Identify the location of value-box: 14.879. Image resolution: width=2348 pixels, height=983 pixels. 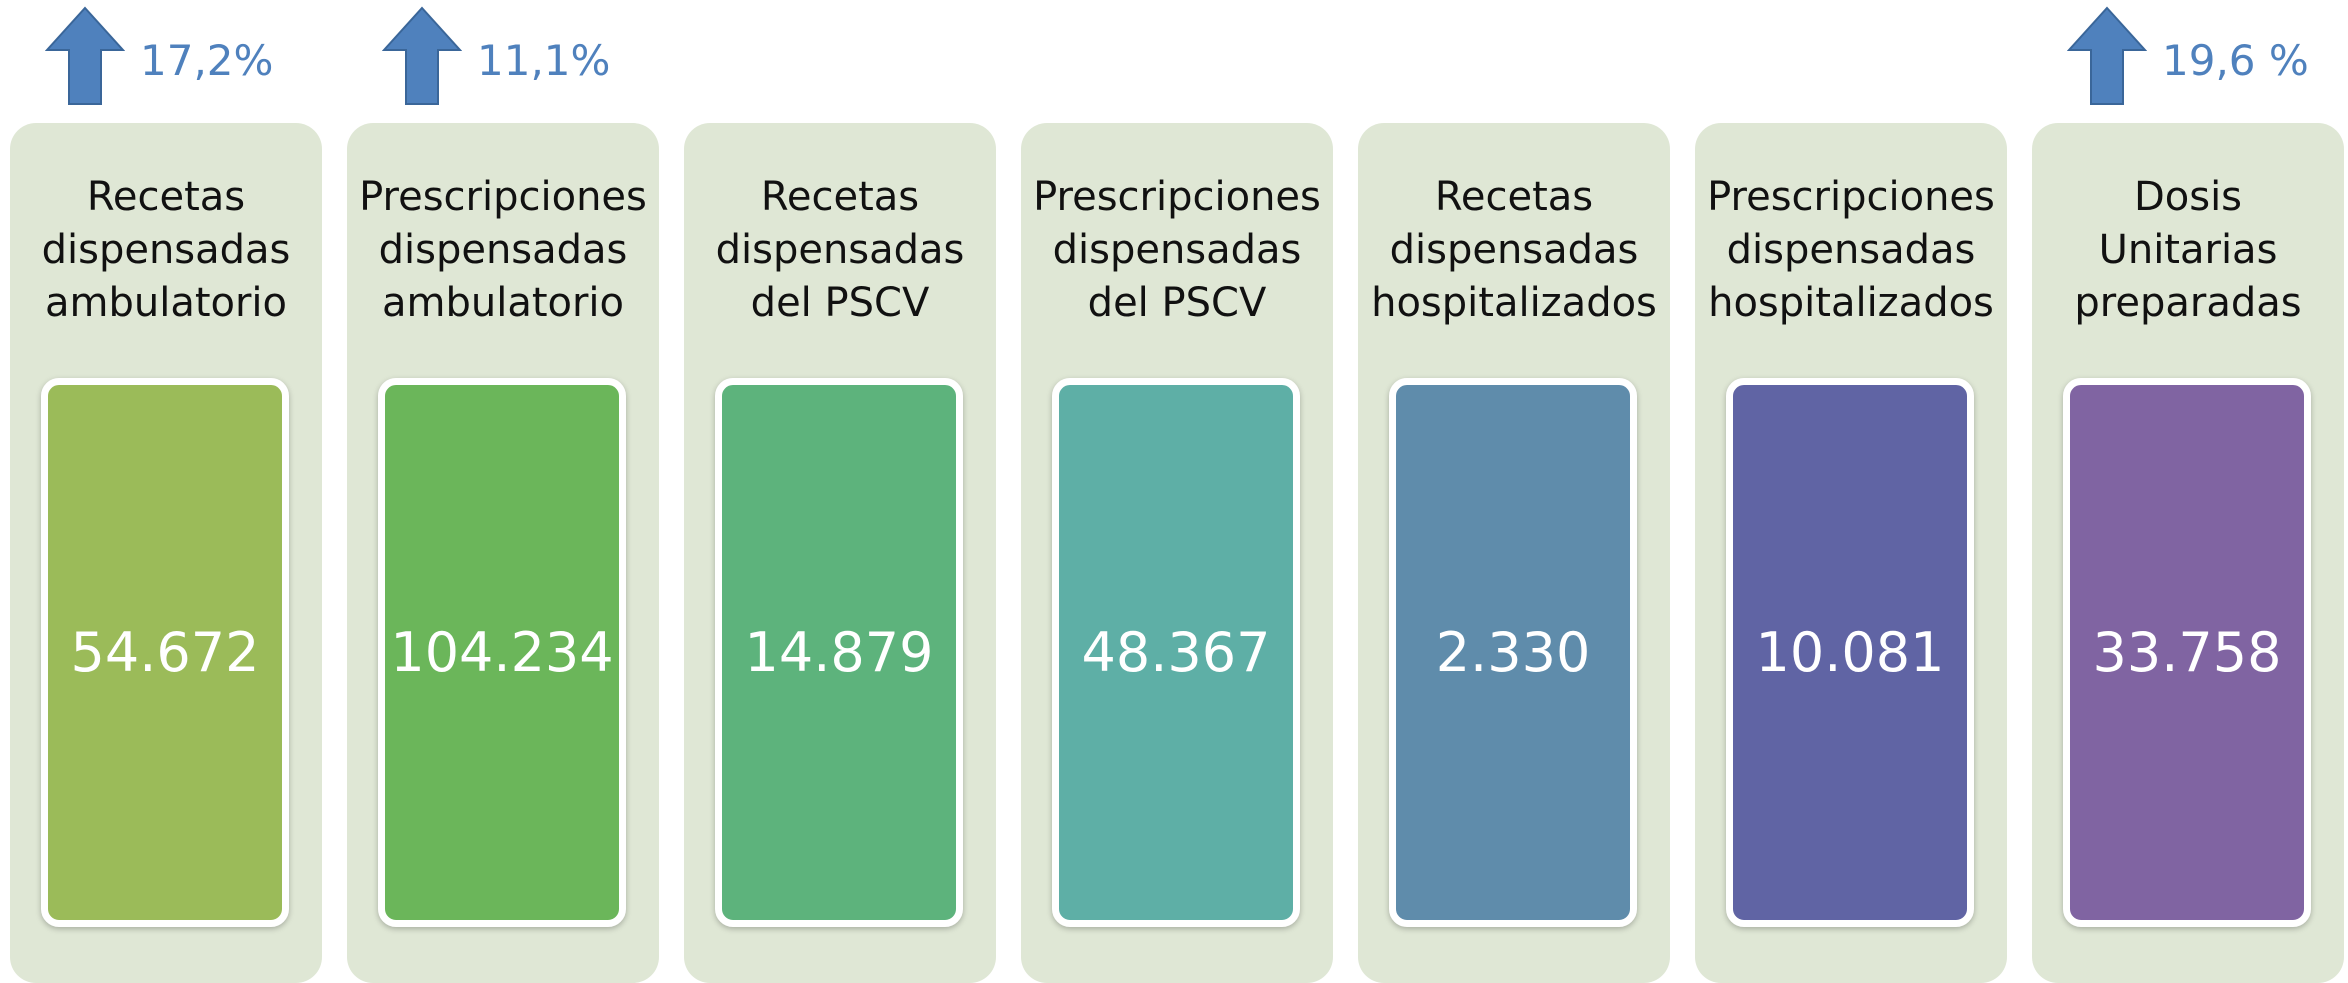
(839, 652).